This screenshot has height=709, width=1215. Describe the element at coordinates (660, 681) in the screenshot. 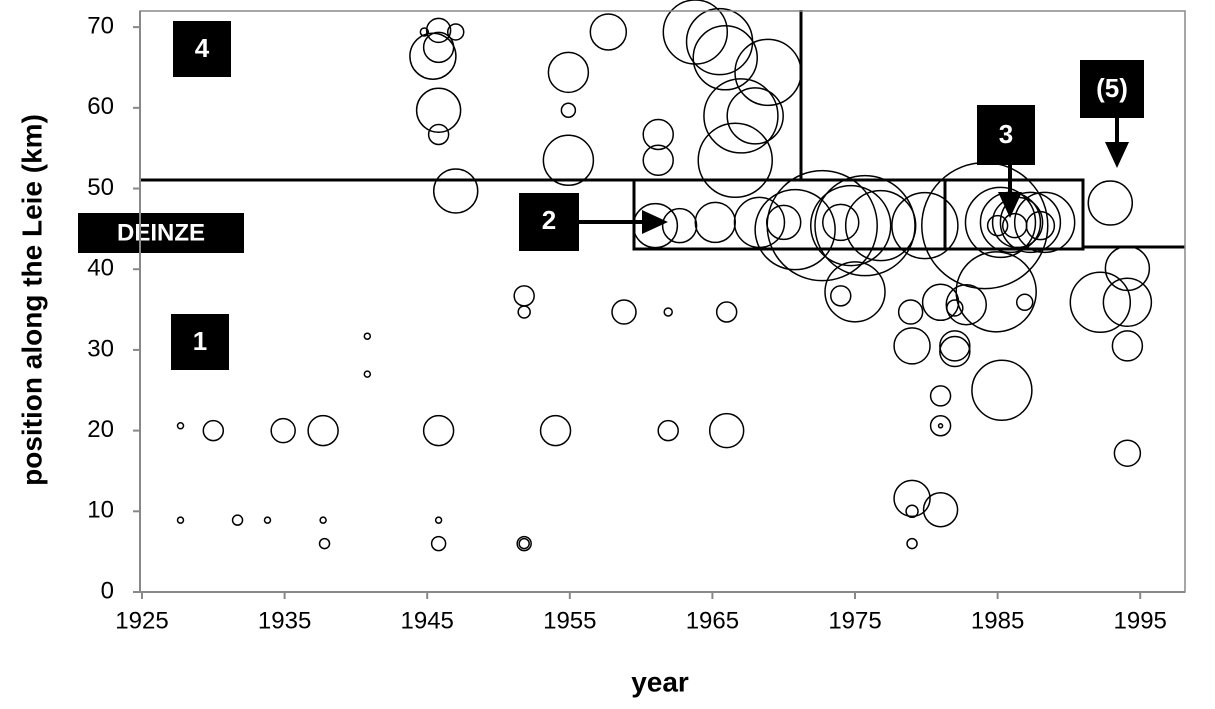

I see `x-axis-label: year` at that location.